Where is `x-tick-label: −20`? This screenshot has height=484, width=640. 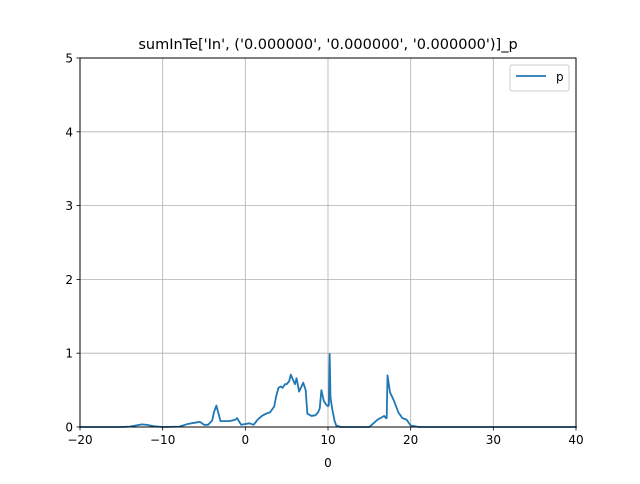
x-tick-label: −20 is located at coordinates (79, 440).